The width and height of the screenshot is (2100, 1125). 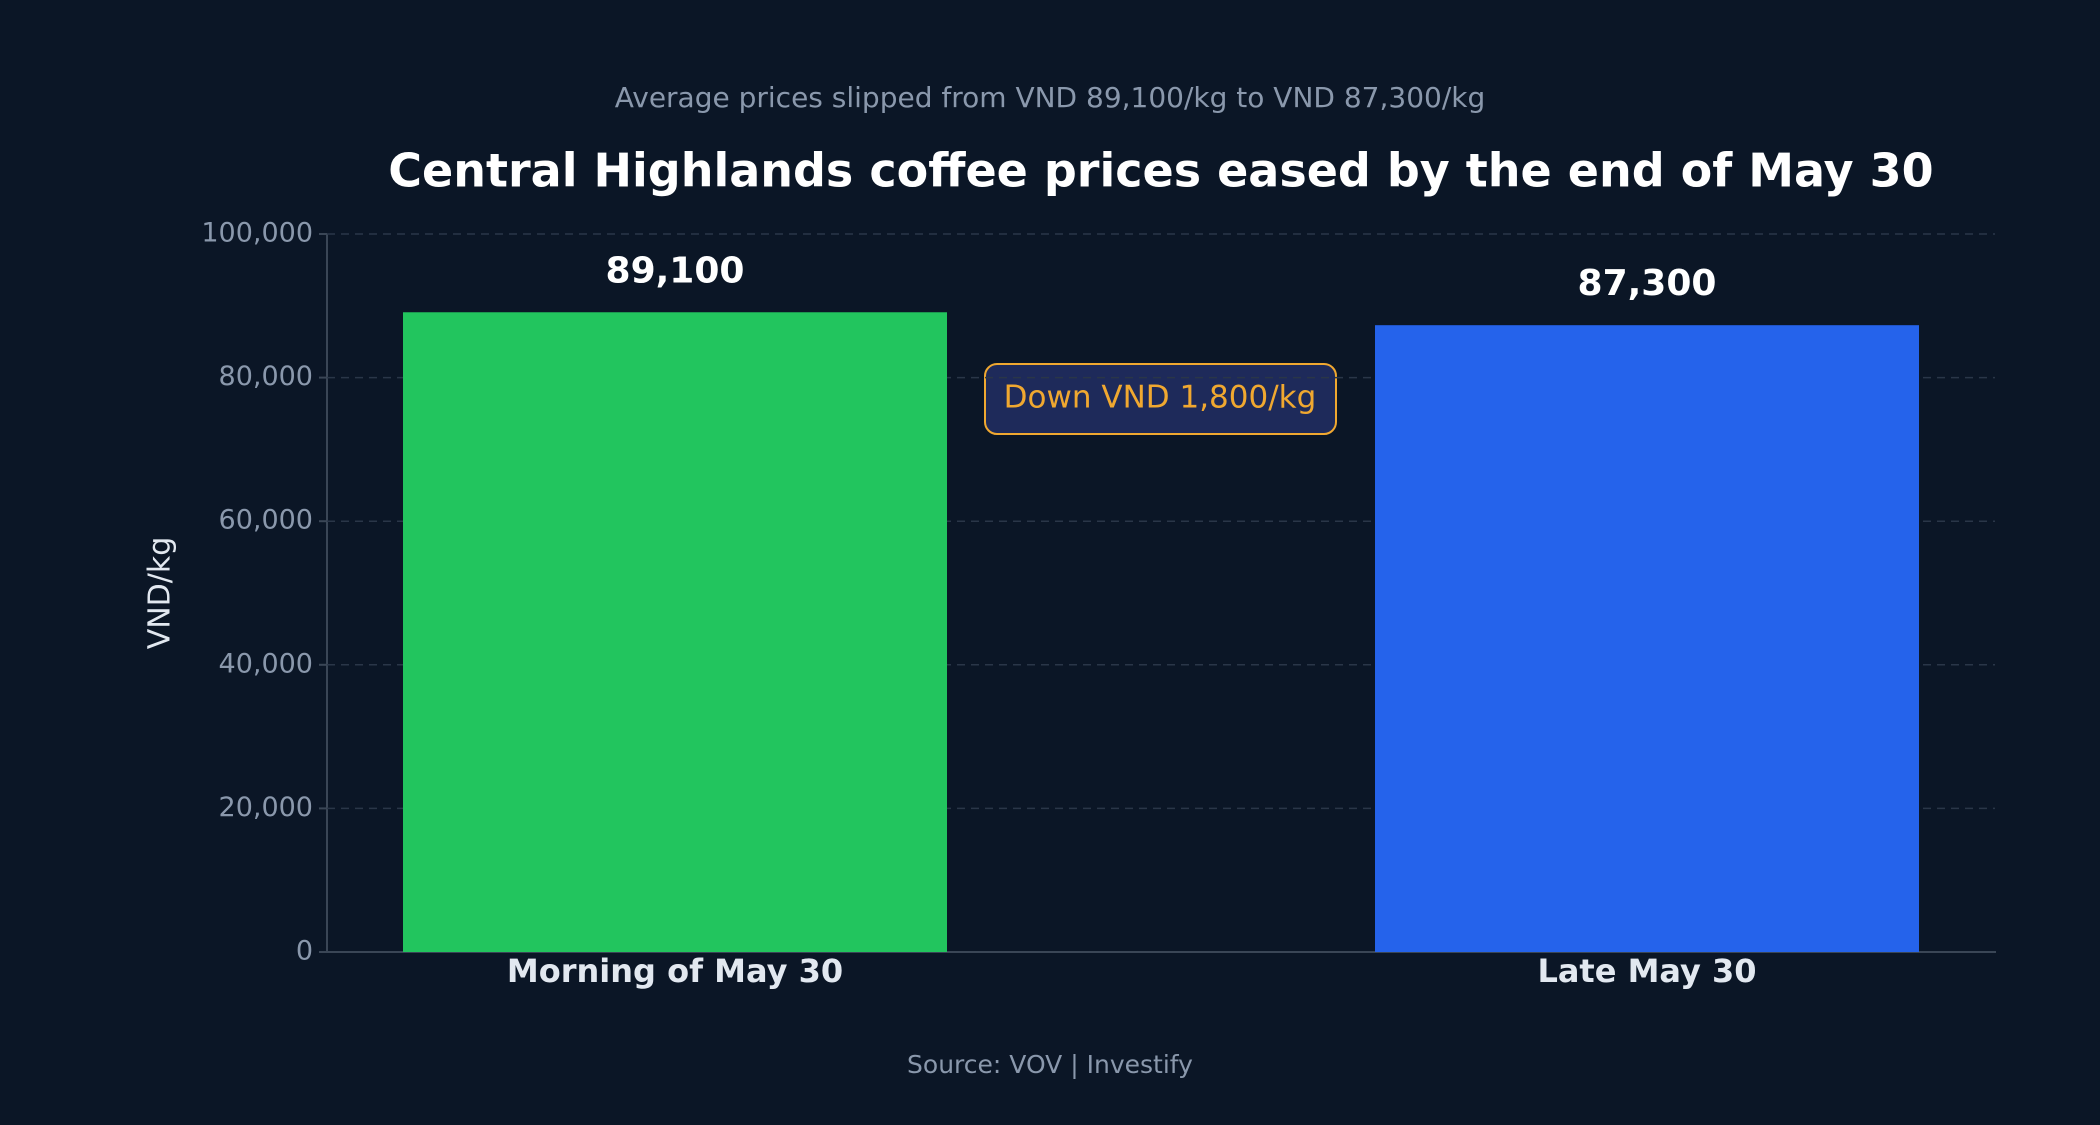 What do you see at coordinates (266, 520) in the screenshot?
I see `y-tick-label: 60,000` at bounding box center [266, 520].